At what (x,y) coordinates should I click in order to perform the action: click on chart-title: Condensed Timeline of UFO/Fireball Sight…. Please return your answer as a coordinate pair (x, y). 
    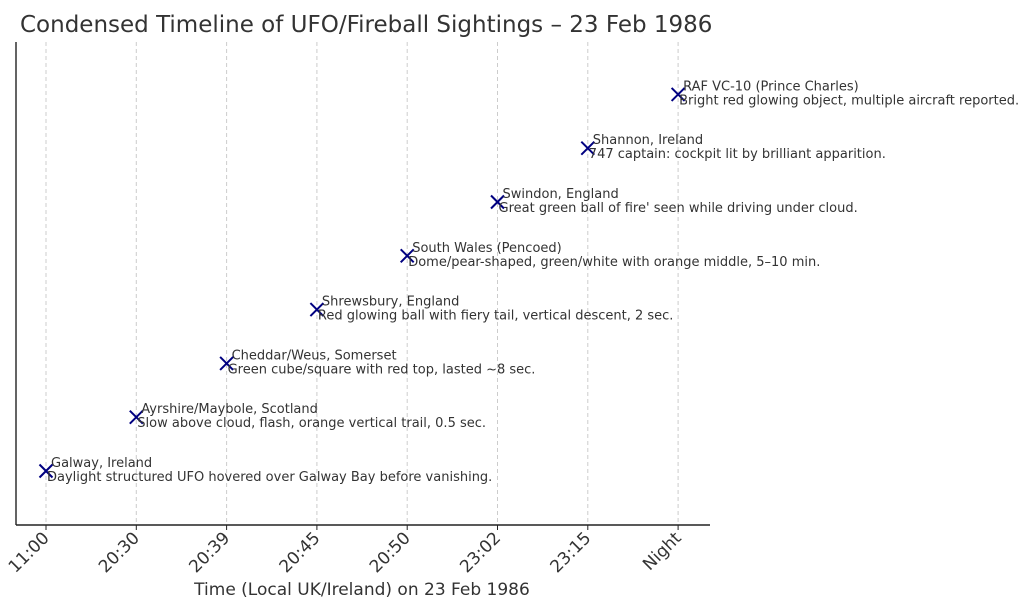
    Looking at the image, I should click on (366, 25).